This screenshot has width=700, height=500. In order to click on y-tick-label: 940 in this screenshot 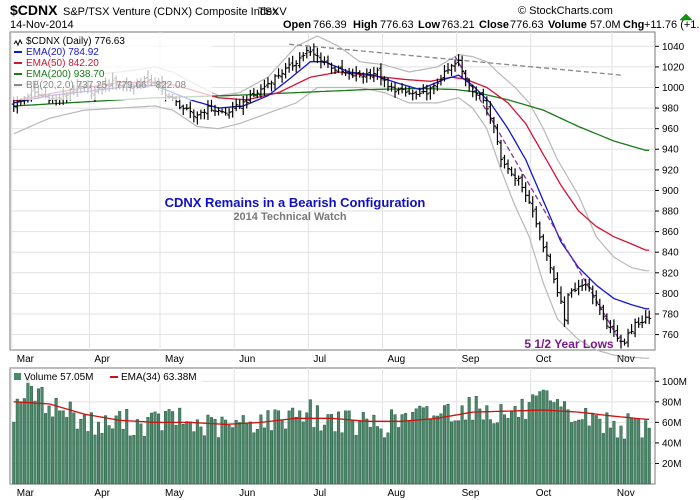, I will do `click(670, 150)`.